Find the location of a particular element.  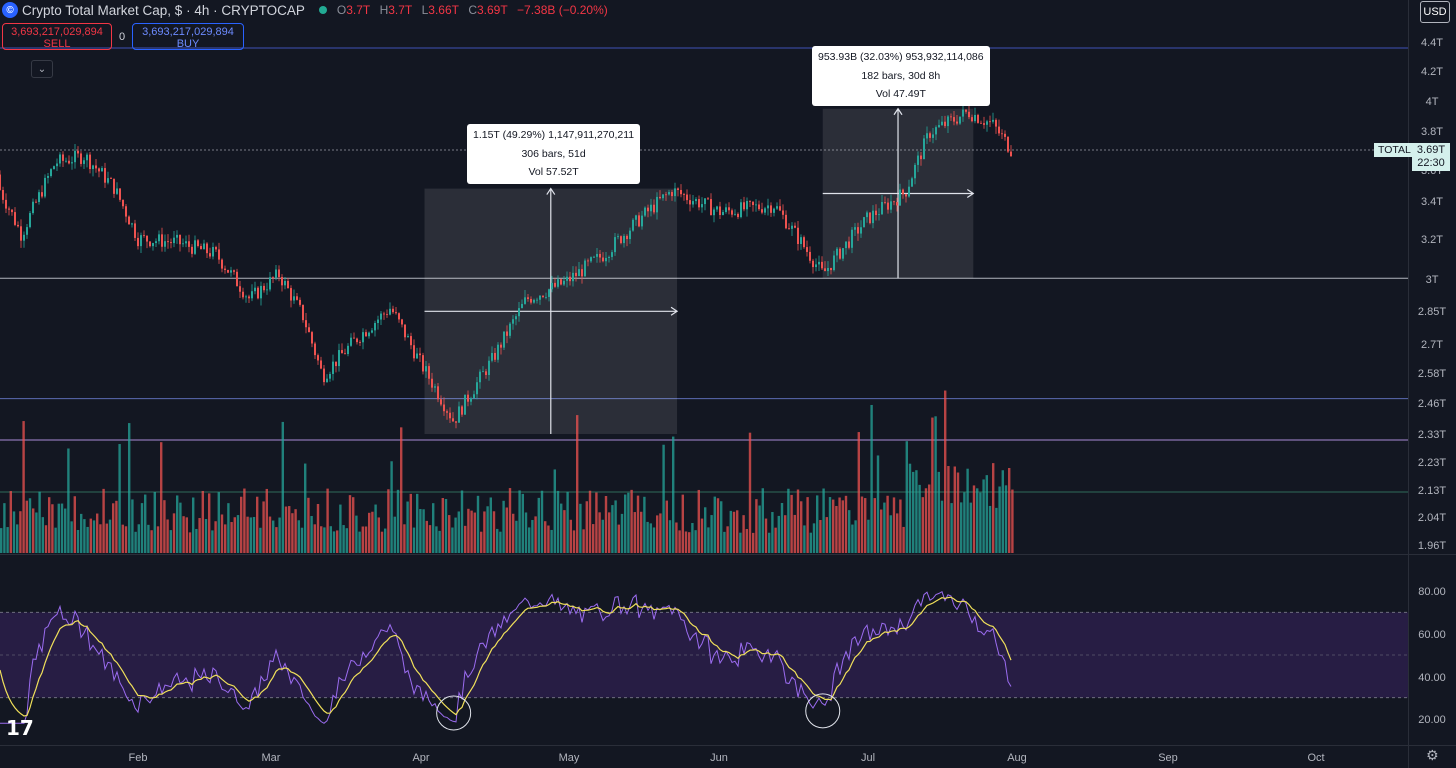

spread-value: 0 is located at coordinates (122, 37).